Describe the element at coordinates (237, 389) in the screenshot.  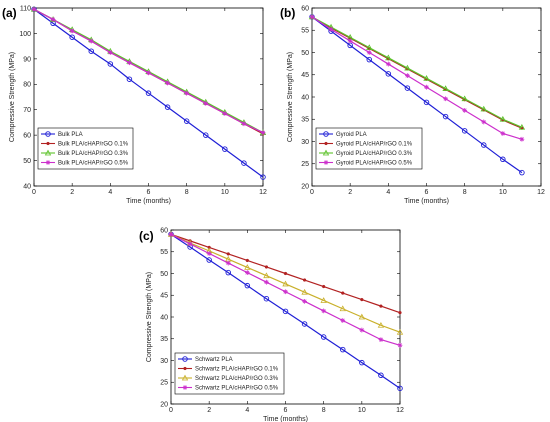
I see `legend-entry-label: Schwartz PLA/cHAP/rGO 0.5%` at that location.